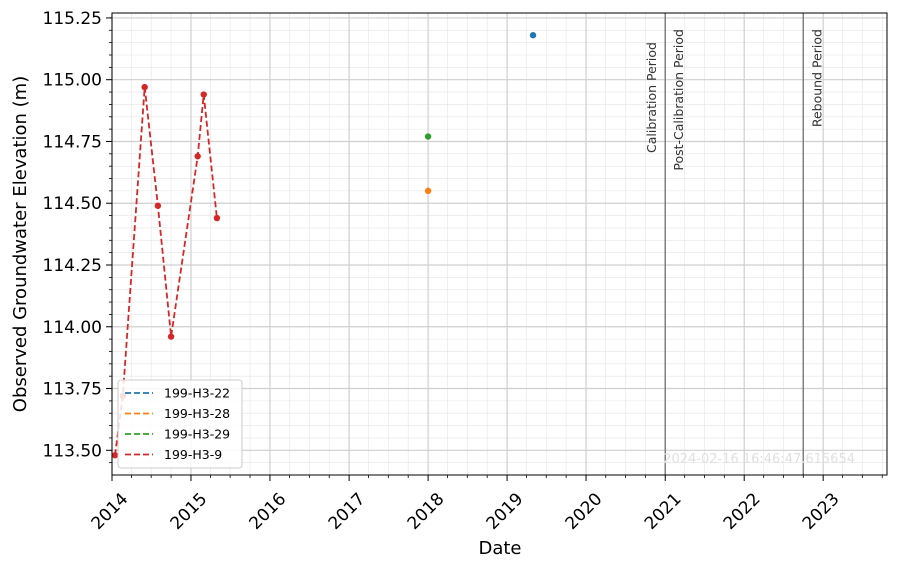  Describe the element at coordinates (759, 459) in the screenshot. I see `timestamp-annotation: 2024-02-16 16:46:47.615654` at that location.